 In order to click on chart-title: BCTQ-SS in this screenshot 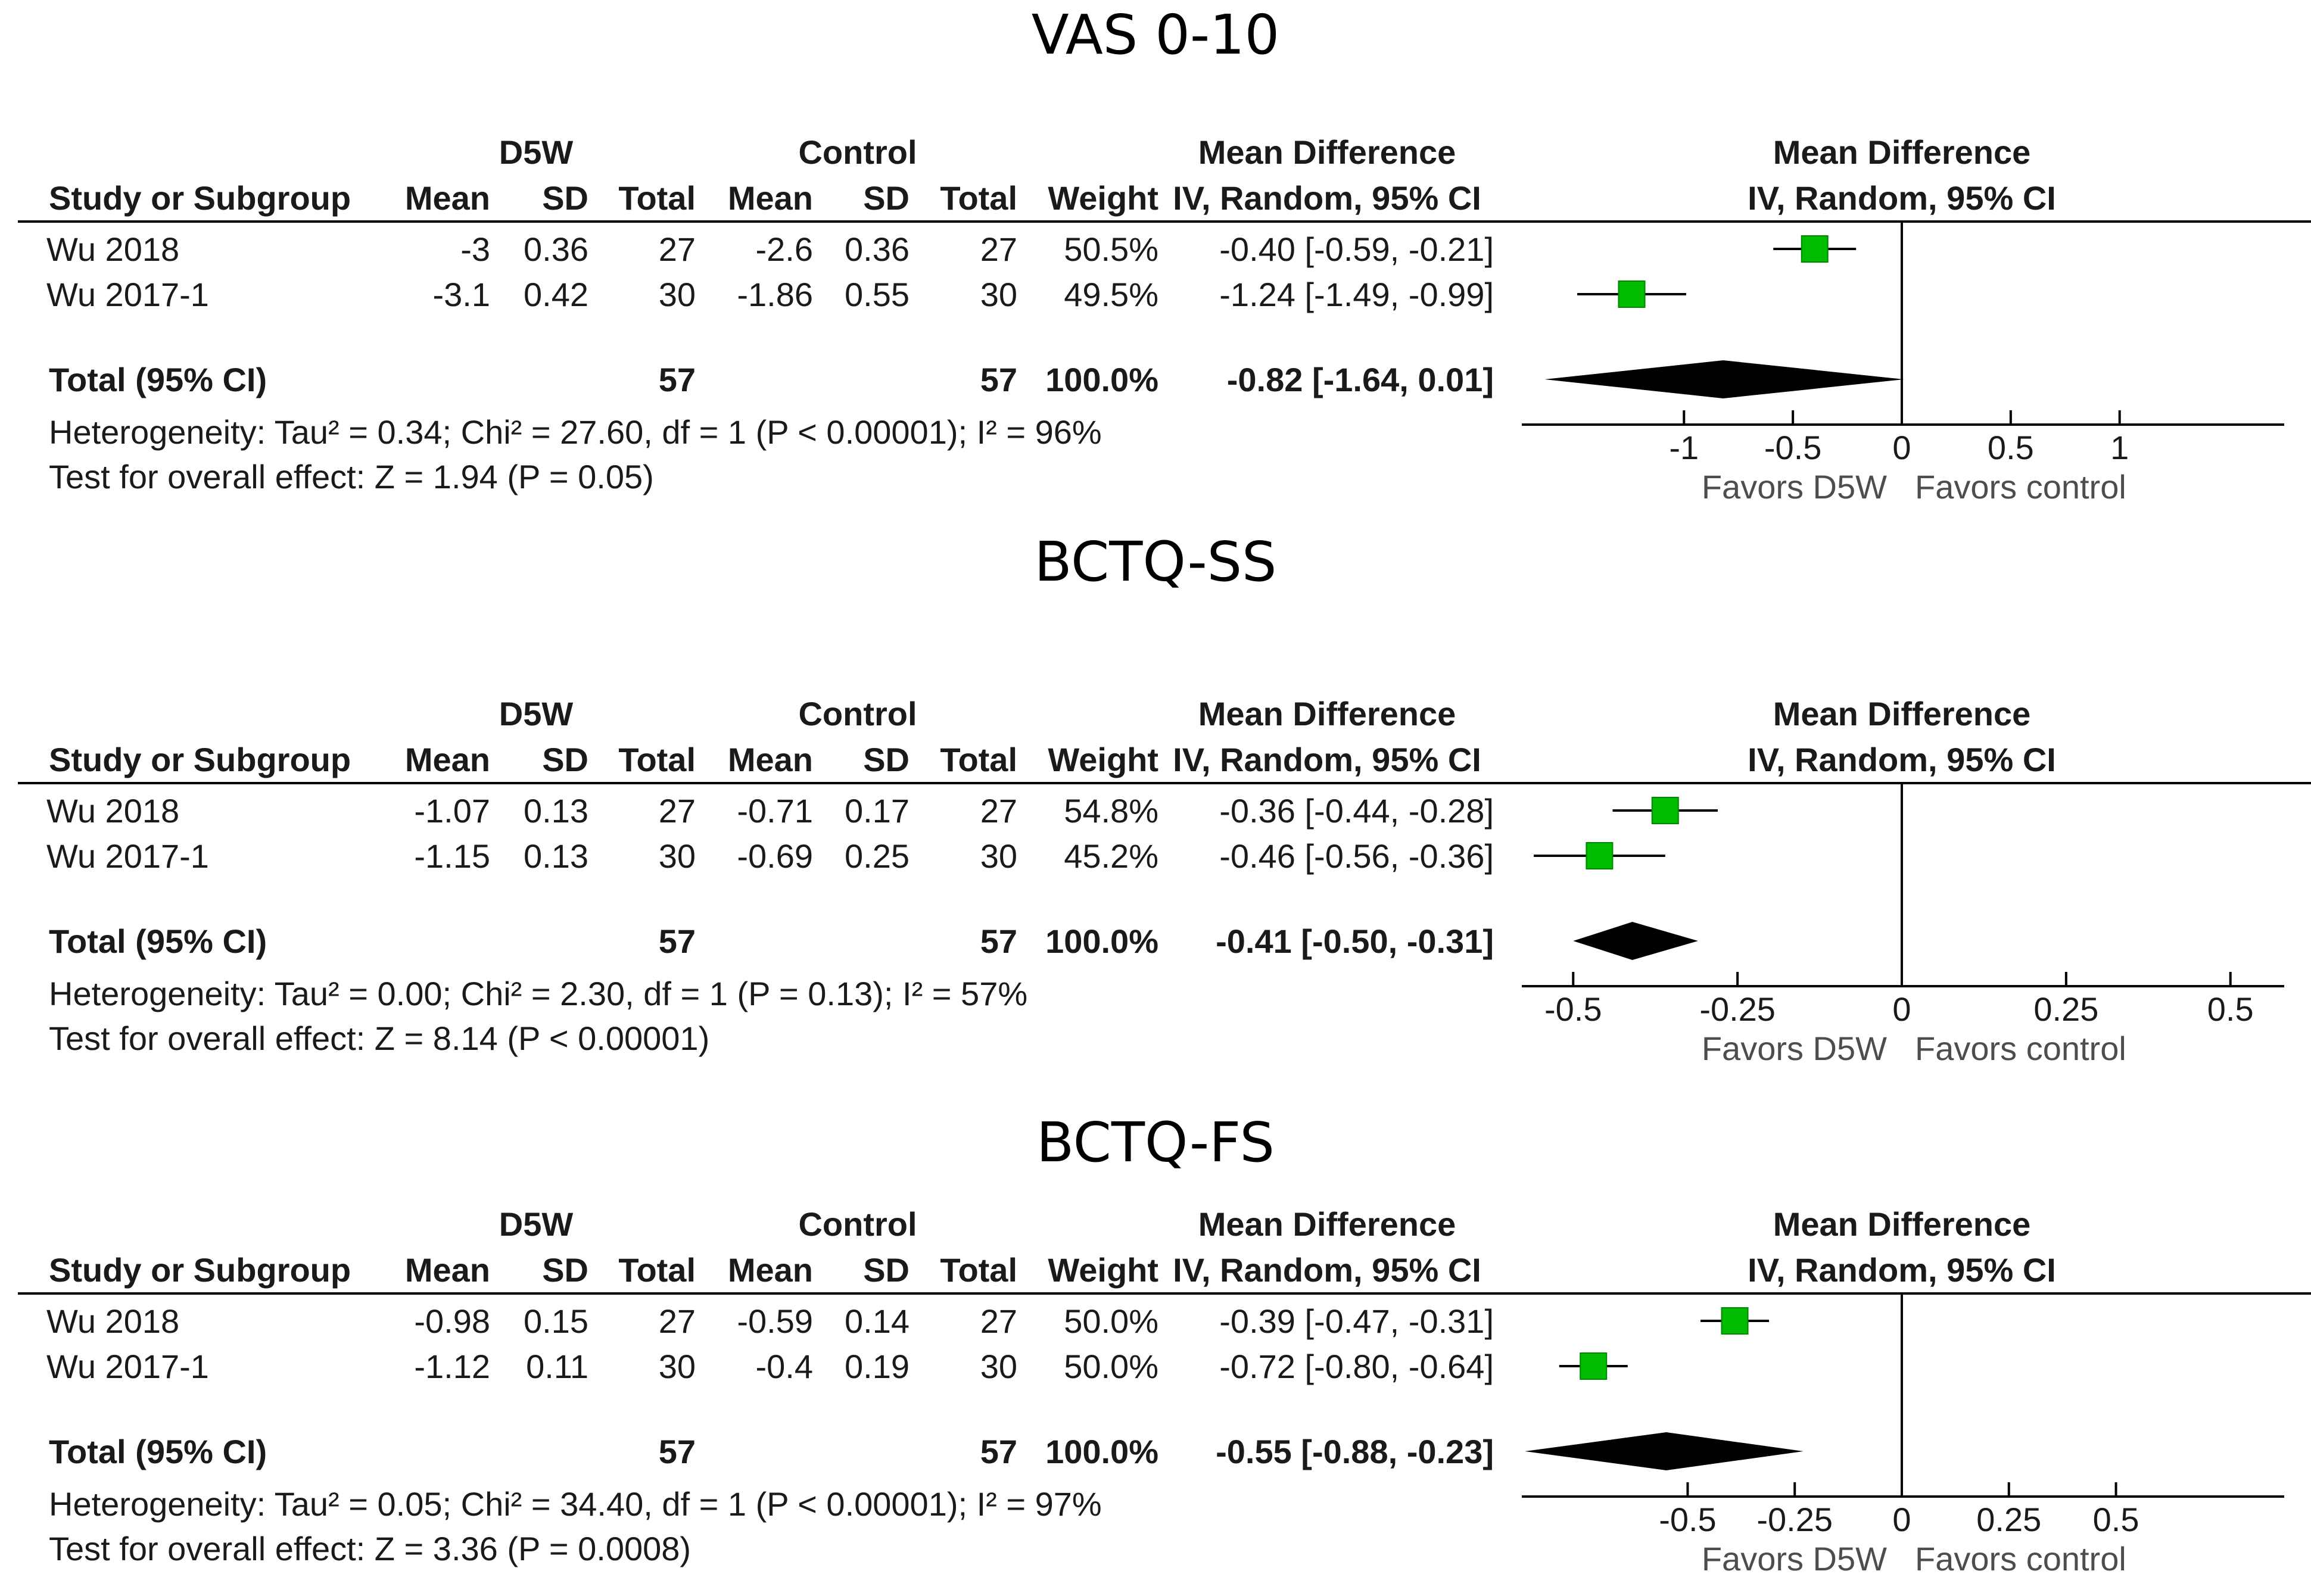, I will do `click(1156, 562)`.